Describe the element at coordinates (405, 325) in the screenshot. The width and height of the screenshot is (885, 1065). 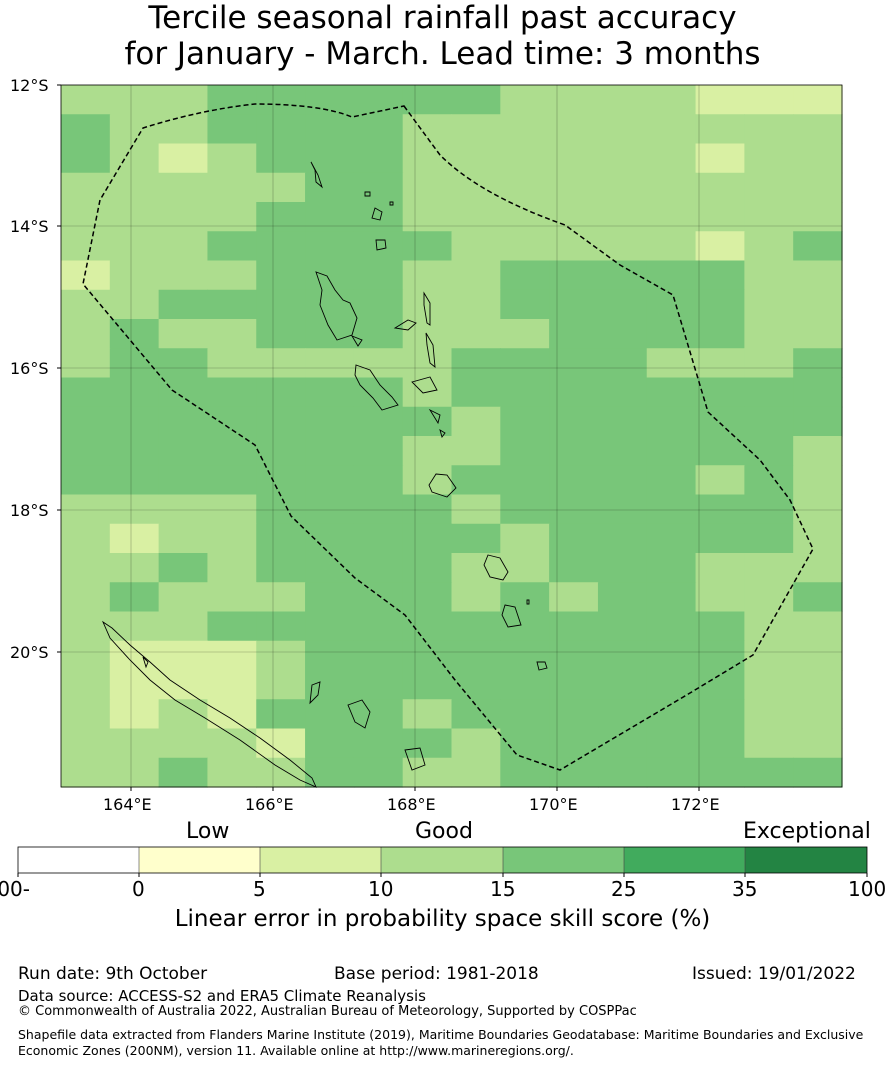
I see `island-aoba` at that location.